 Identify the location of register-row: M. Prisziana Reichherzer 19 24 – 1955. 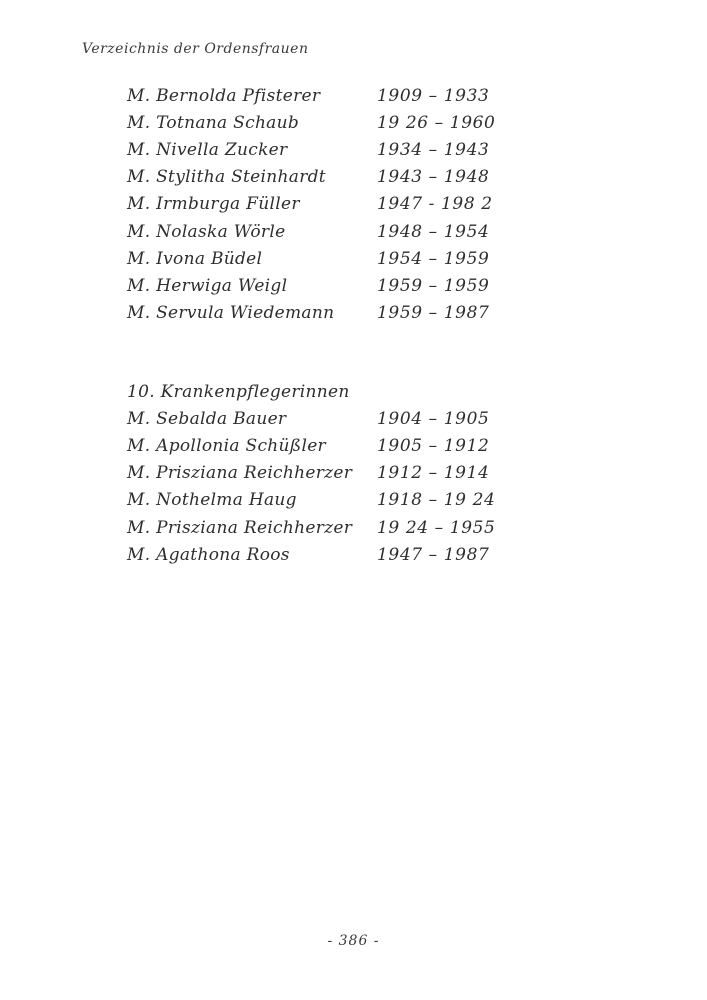
(337, 527).